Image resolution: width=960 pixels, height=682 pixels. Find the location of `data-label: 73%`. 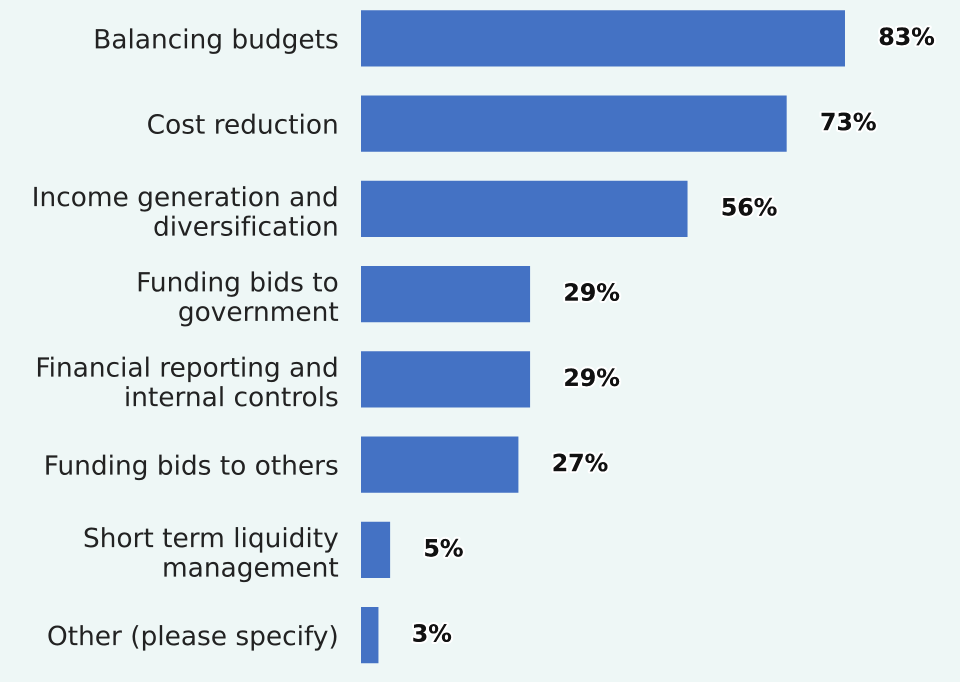

data-label: 73% is located at coordinates (849, 121).